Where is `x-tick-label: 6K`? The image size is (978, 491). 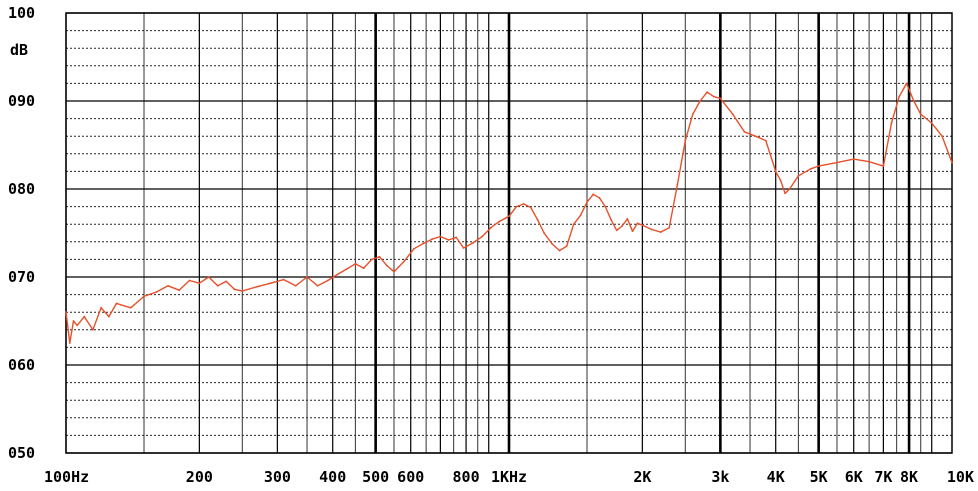
x-tick-label: 6K is located at coordinates (854, 477).